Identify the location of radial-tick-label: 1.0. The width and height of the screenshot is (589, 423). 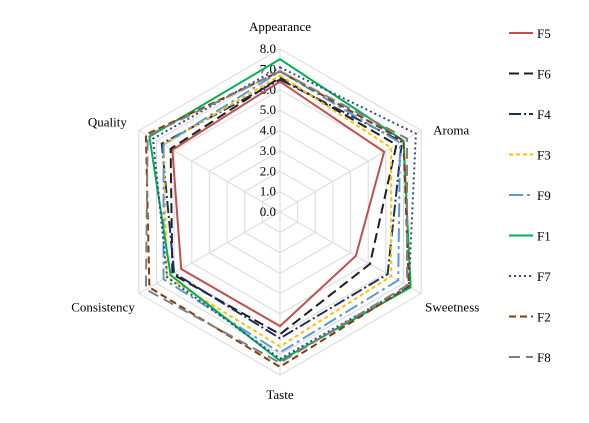
(268, 191).